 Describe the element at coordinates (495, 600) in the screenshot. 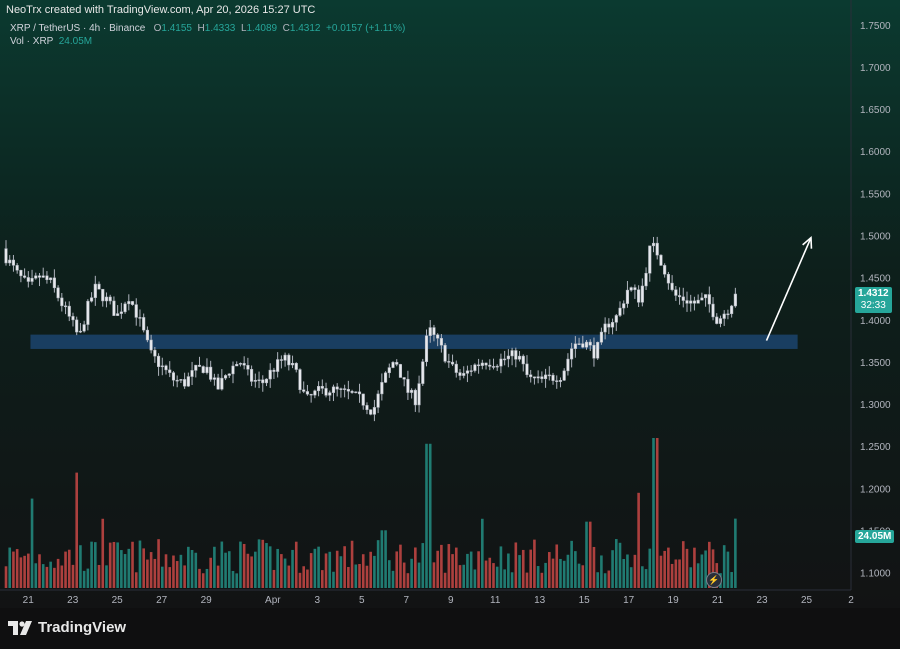

I see `x-tick-label: 11` at that location.